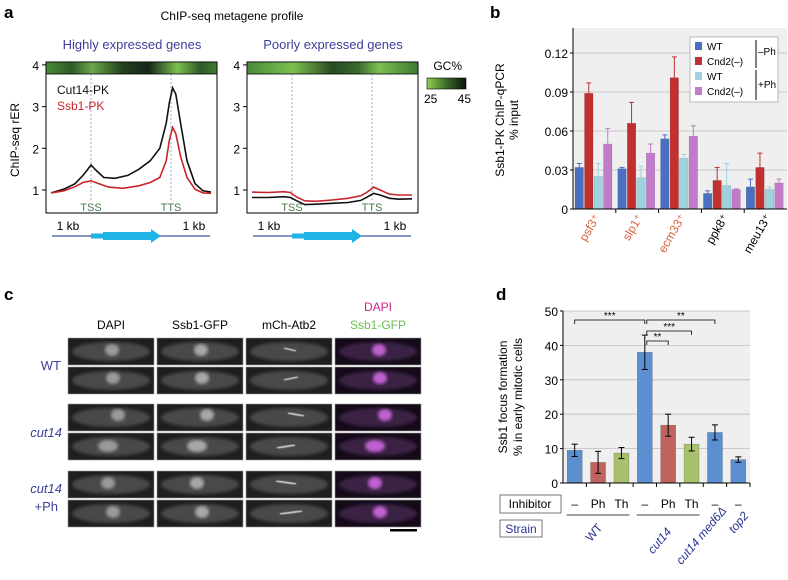 This screenshot has height=580, width=788. Describe the element at coordinates (557, 132) in the screenshot. I see `y-tick-label: 0.06` at that location.